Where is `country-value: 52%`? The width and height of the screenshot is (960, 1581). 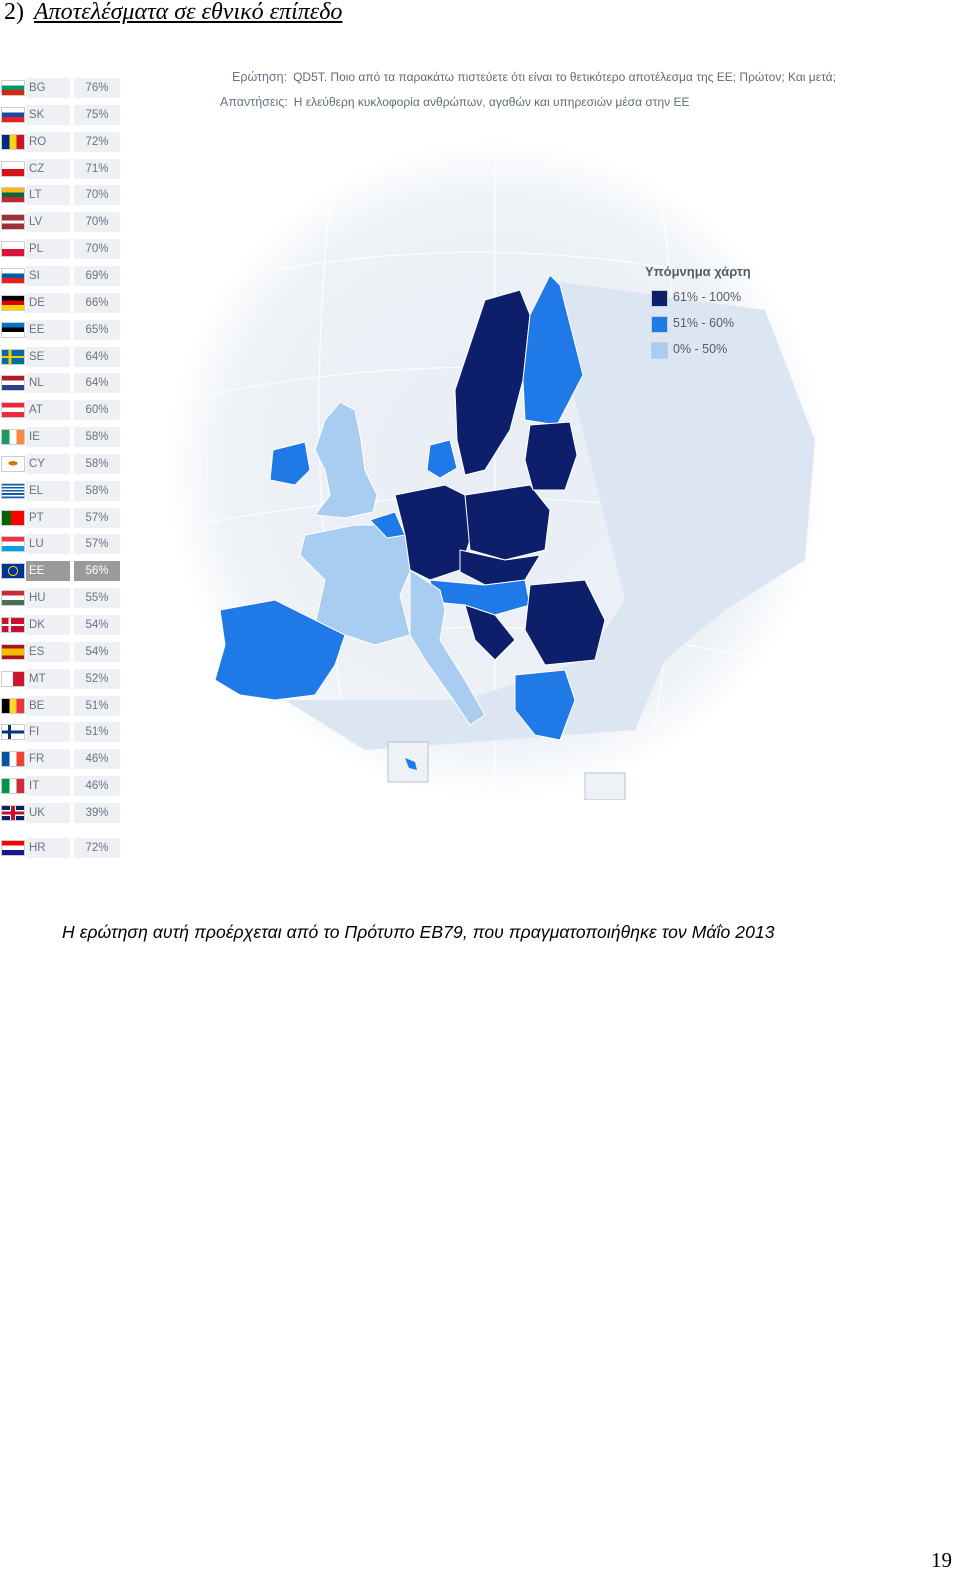 country-value: 52% is located at coordinates (97, 678).